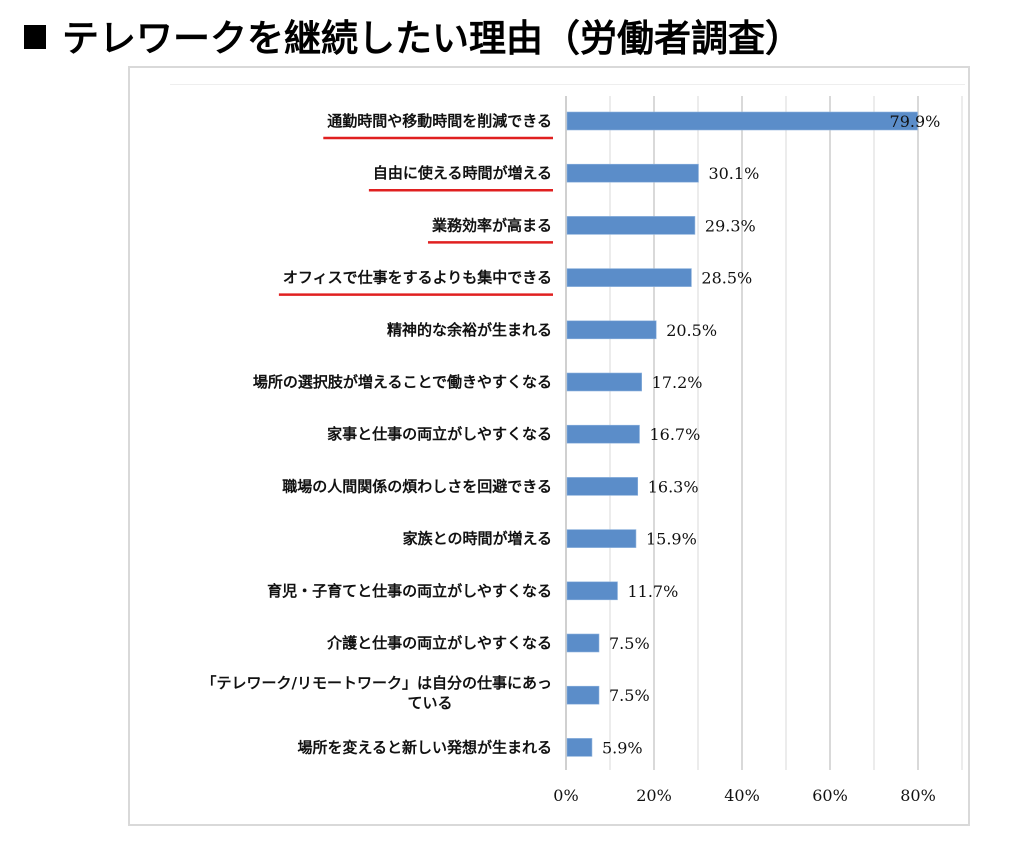 The image size is (1024, 844). What do you see at coordinates (491, 225) in the screenshot?
I see `category-label-2: 業務効率が高まる` at bounding box center [491, 225].